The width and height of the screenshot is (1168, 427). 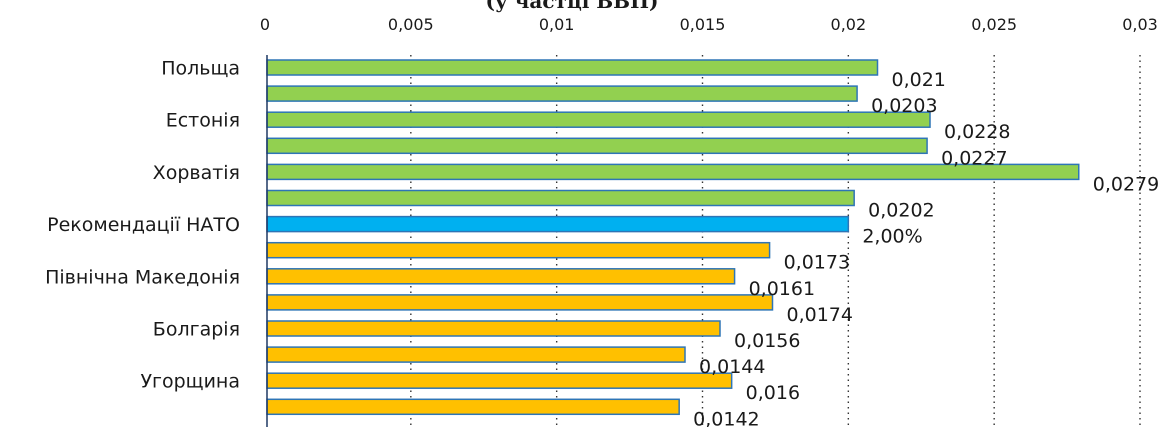 What do you see at coordinates (849, 24) in the screenshot?
I see `x-tick-label: 0,02` at bounding box center [849, 24].